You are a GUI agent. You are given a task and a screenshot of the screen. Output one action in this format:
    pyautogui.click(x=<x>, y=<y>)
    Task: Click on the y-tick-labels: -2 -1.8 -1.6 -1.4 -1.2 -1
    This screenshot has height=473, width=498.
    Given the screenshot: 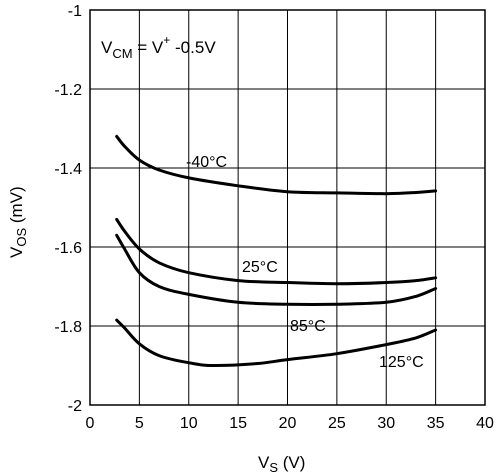 What is the action you would take?
    pyautogui.click(x=68, y=209)
    